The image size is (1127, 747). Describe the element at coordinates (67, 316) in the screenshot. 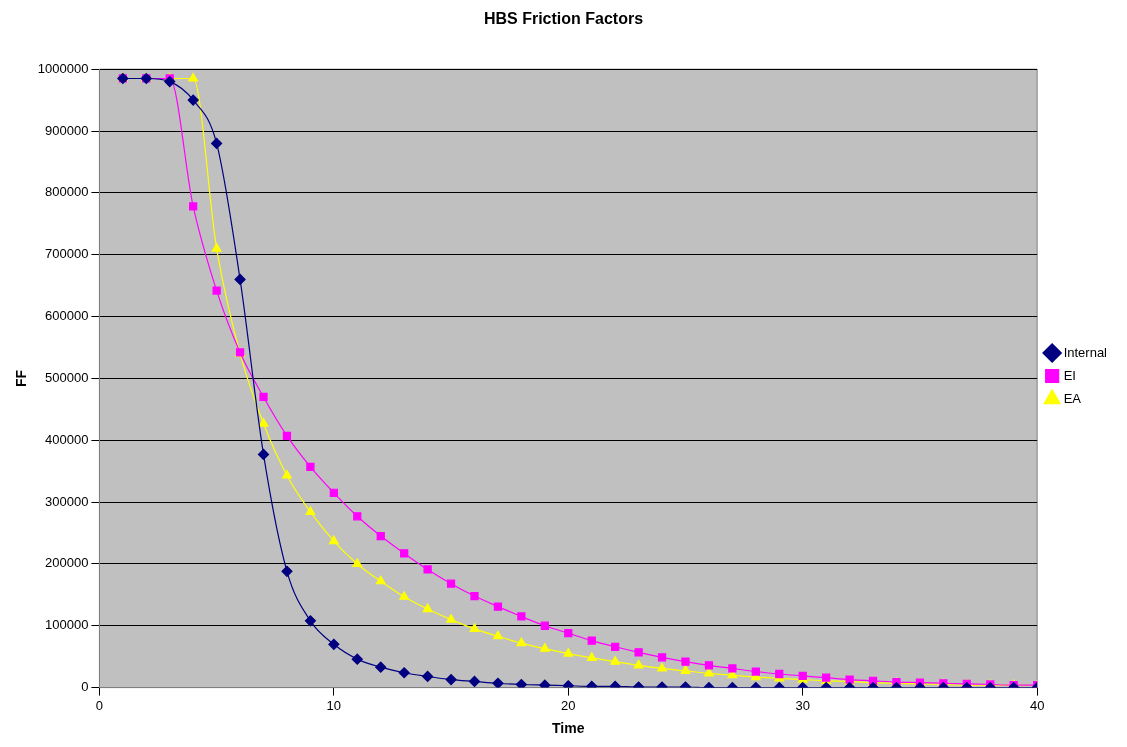

I see `y-tick-label: 600000` at that location.